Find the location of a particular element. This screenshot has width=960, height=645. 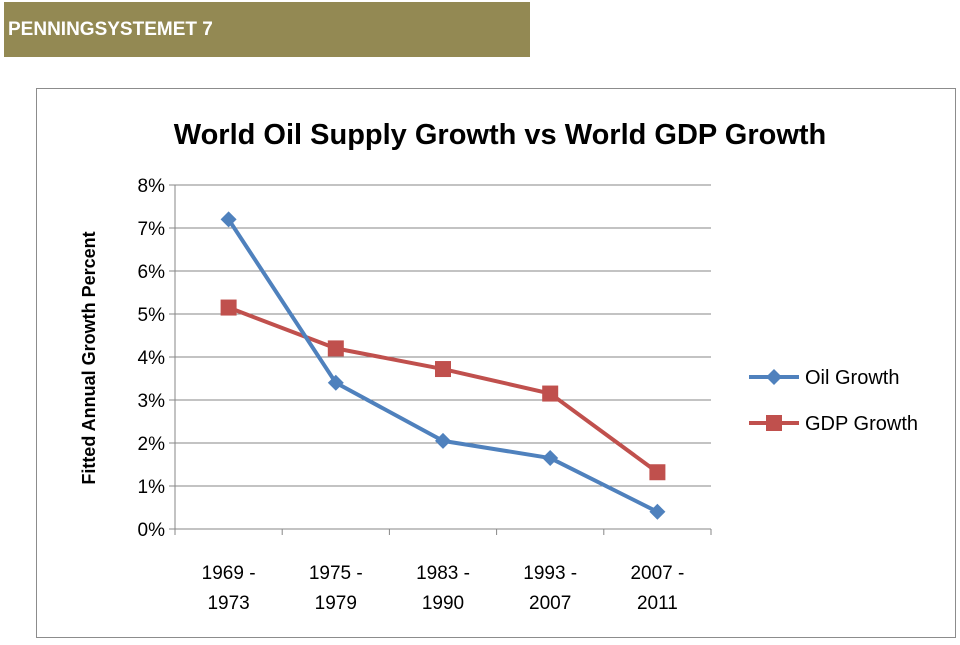

header-title: PENNINGSYSTEMET 7 is located at coordinates (110, 29).